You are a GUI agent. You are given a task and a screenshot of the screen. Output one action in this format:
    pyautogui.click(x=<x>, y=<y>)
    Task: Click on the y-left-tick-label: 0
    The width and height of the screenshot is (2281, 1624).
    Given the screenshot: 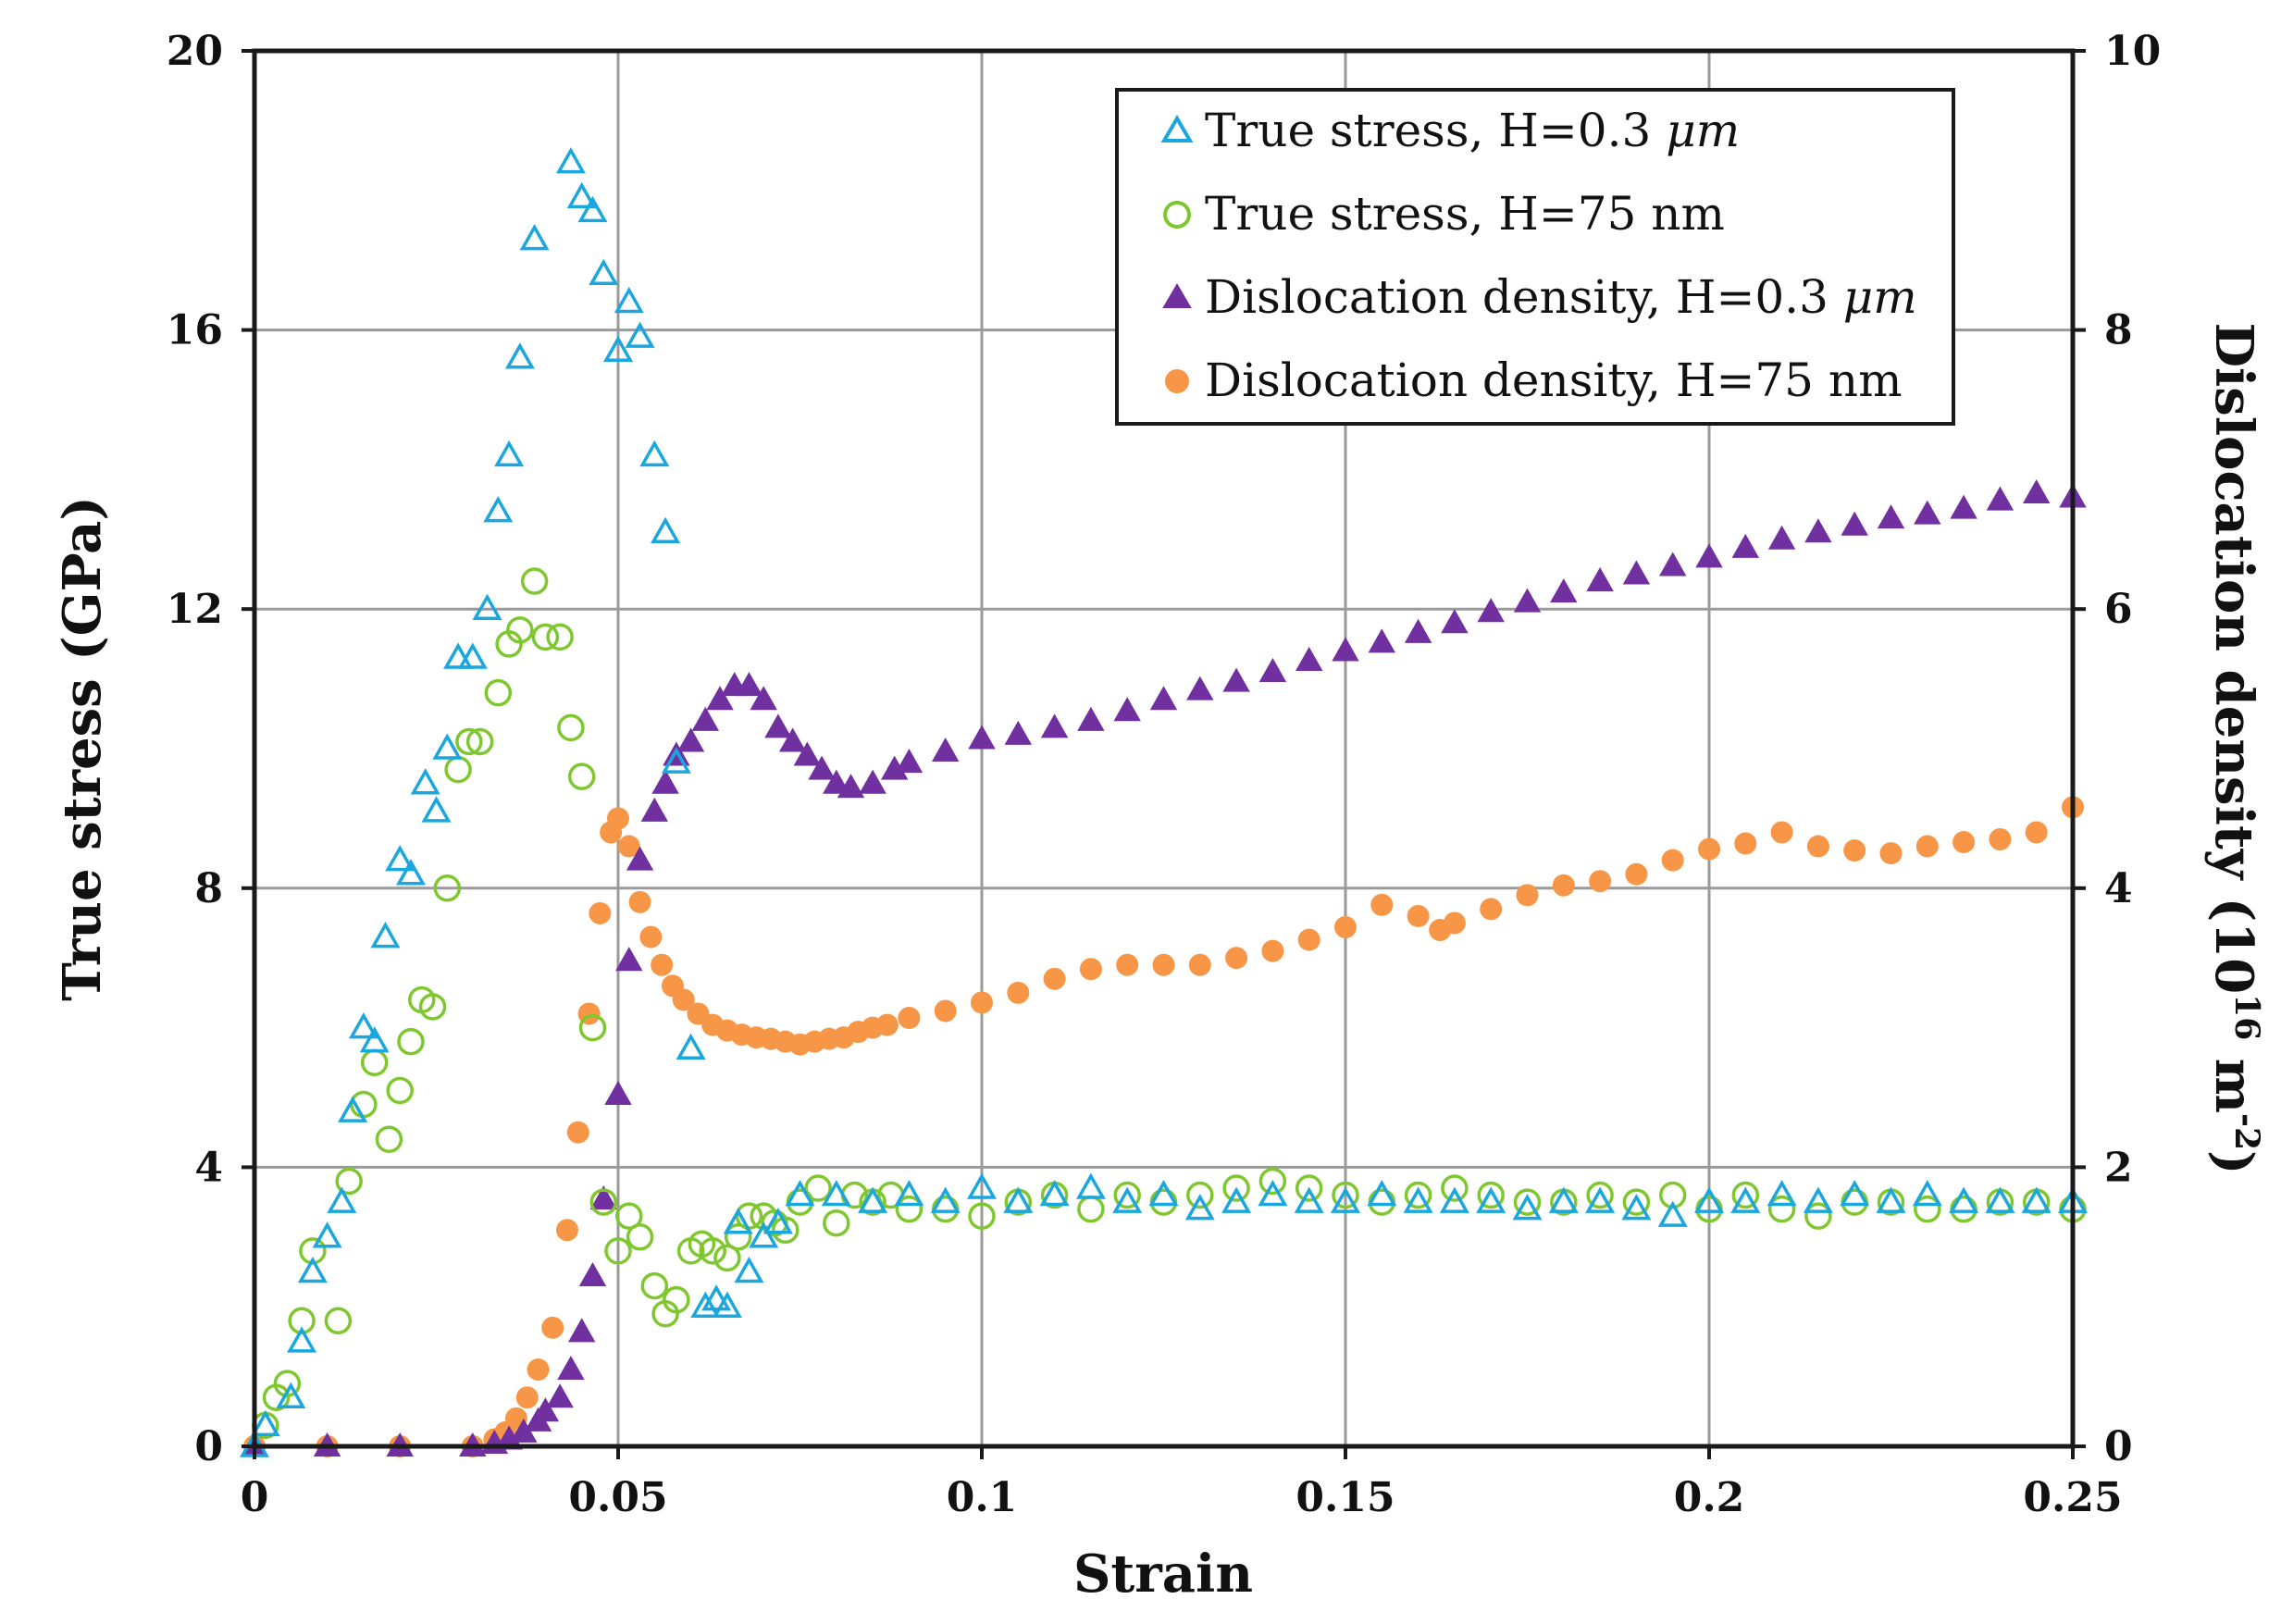 What is the action you would take?
    pyautogui.click(x=208, y=1446)
    